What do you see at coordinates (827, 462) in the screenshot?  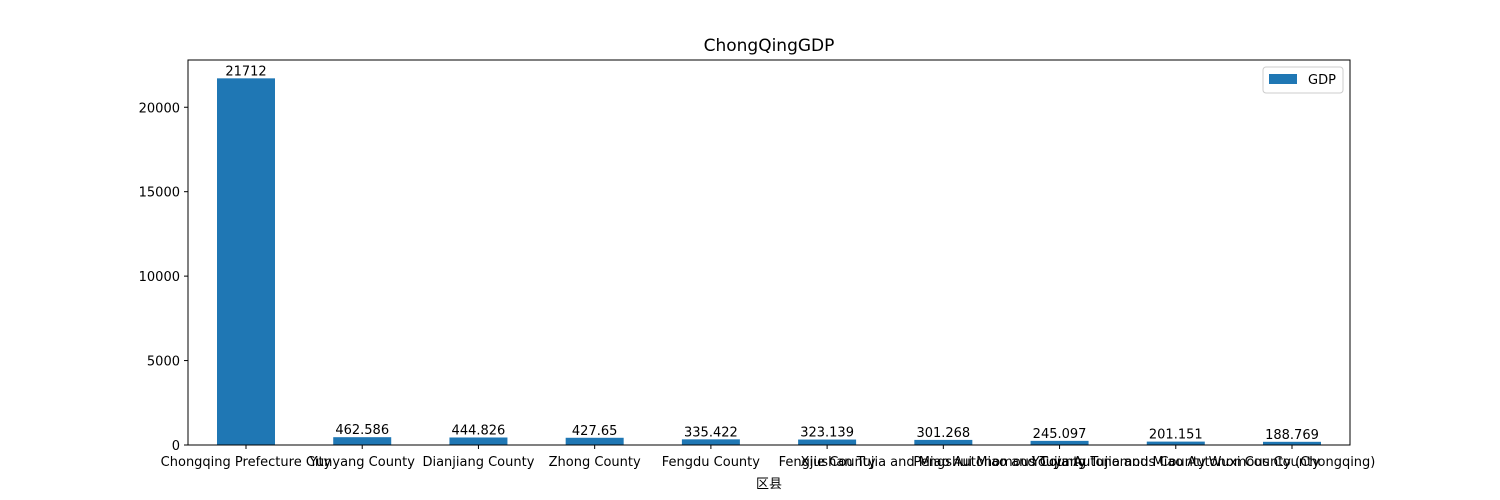 I see `x-tick-label-5: Fengjie County` at bounding box center [827, 462].